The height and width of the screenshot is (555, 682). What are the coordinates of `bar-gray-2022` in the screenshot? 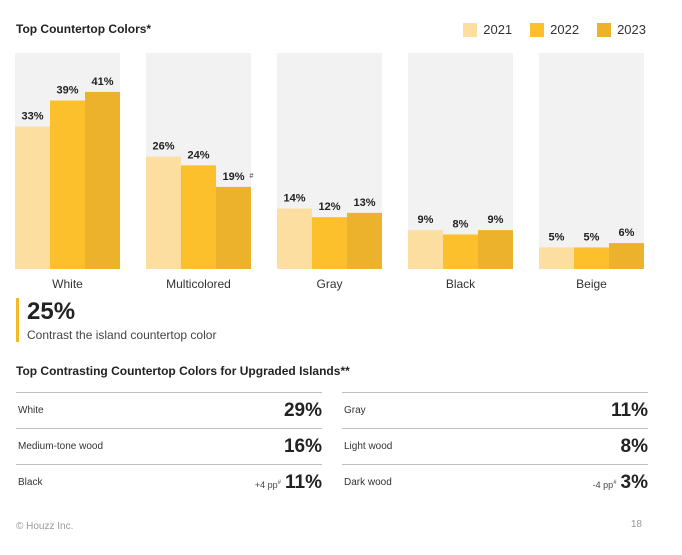 It's located at (329, 243).